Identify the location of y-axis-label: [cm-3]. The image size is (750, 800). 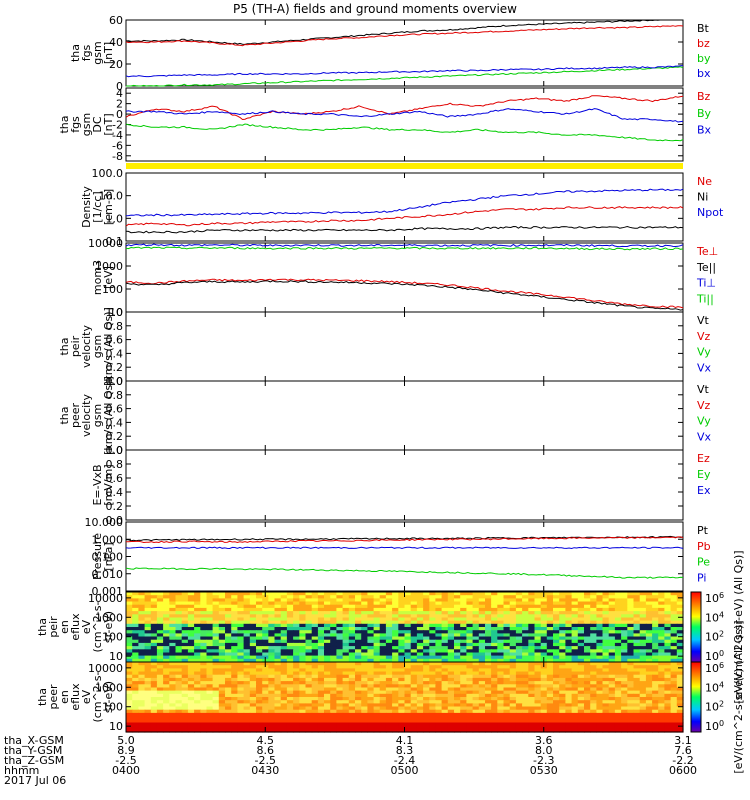
(108, 207).